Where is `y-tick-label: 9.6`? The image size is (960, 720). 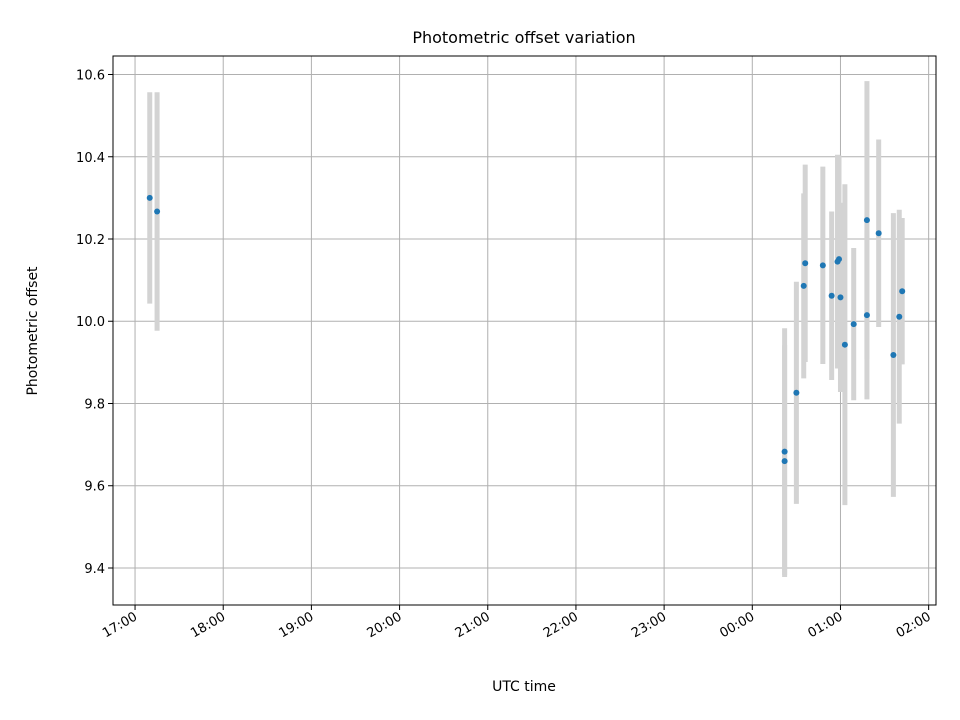
y-tick-label: 9.6 is located at coordinates (94, 487).